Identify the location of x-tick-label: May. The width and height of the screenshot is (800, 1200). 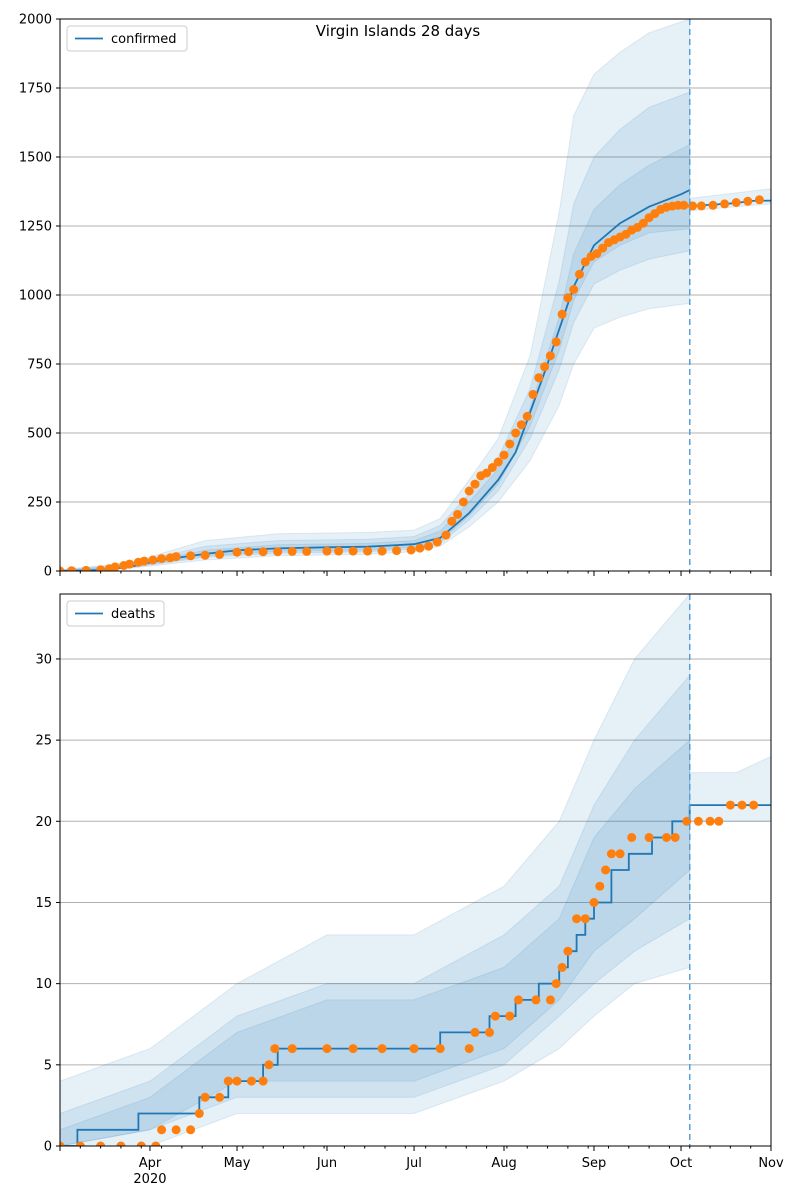
(237, 1163).